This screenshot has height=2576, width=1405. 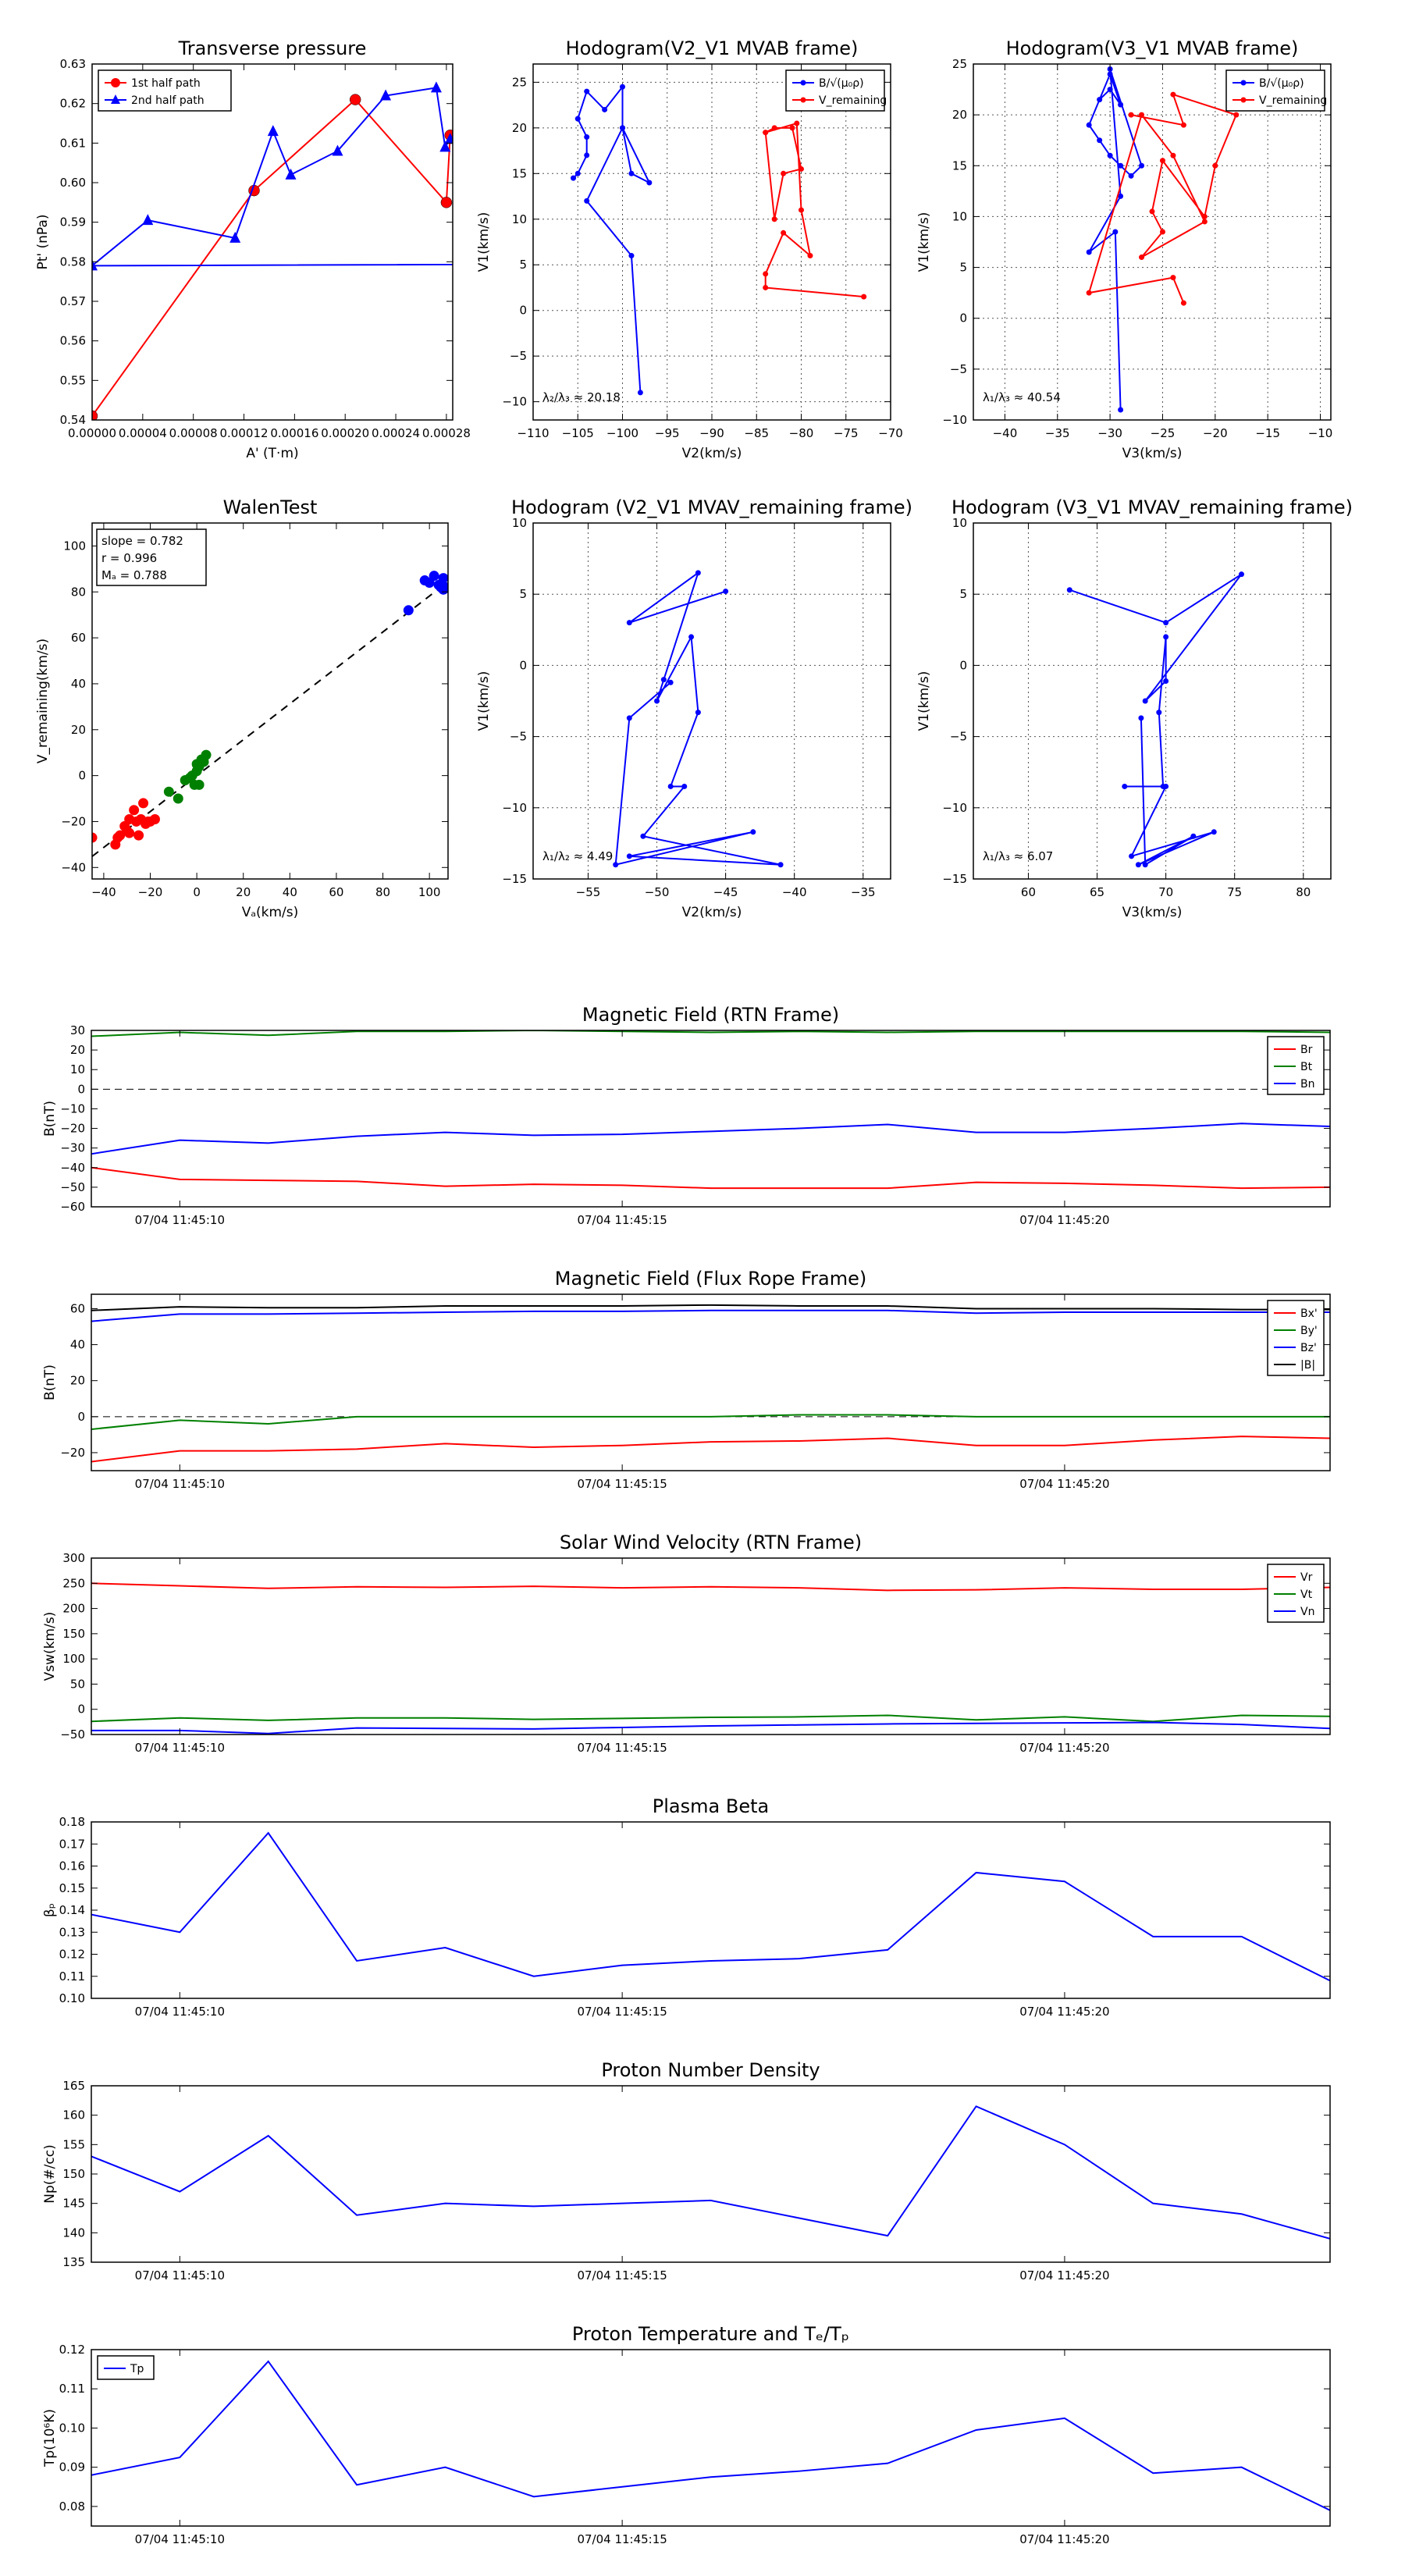 What do you see at coordinates (73, 2233) in the screenshot?
I see `y-tick-label: 140` at bounding box center [73, 2233].